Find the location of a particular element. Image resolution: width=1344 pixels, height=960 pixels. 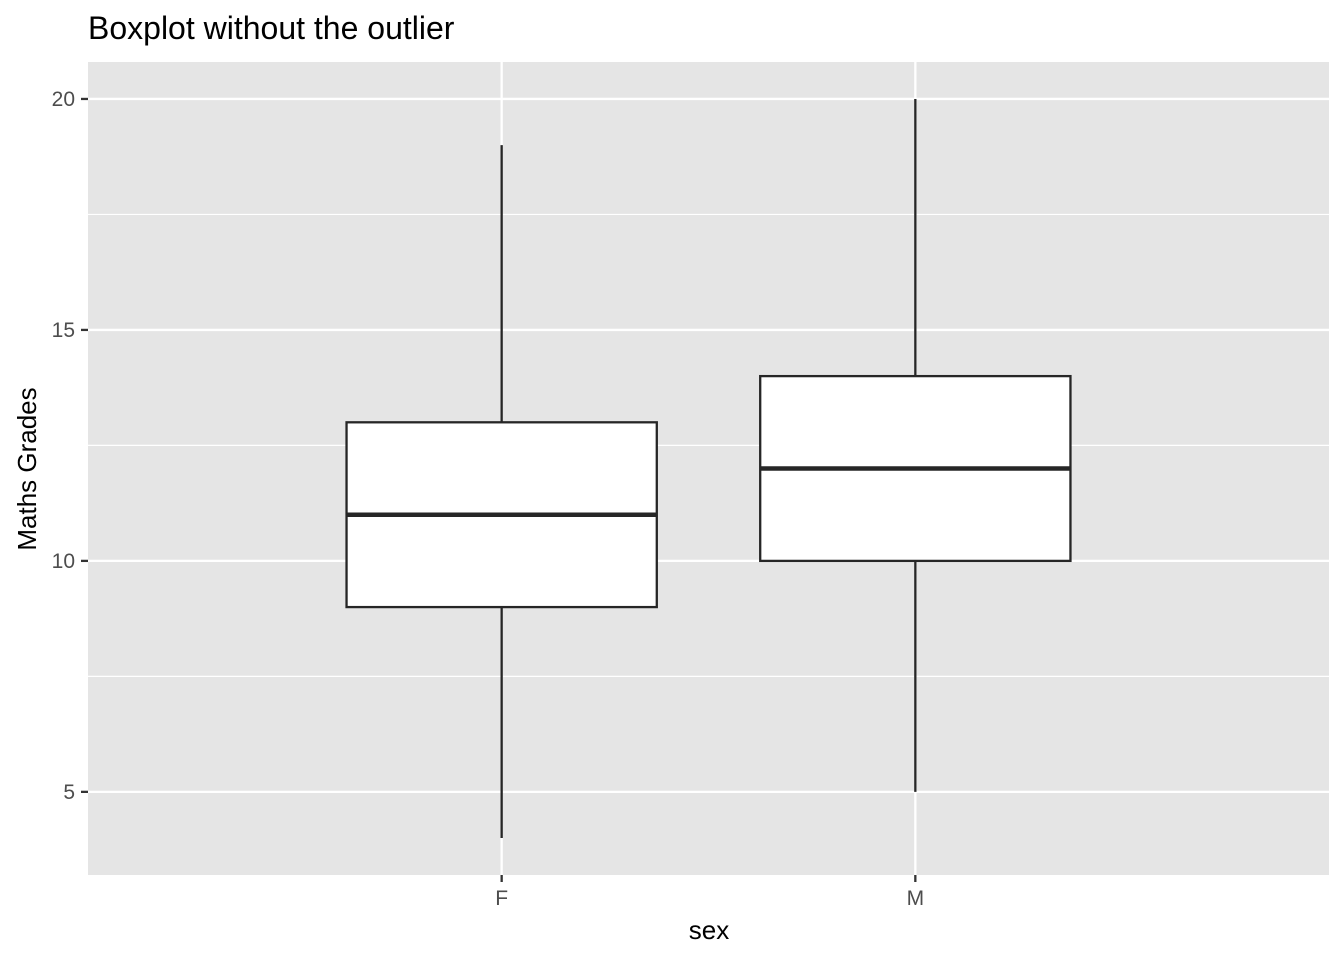

x-axis-title: sex is located at coordinates (709, 930).